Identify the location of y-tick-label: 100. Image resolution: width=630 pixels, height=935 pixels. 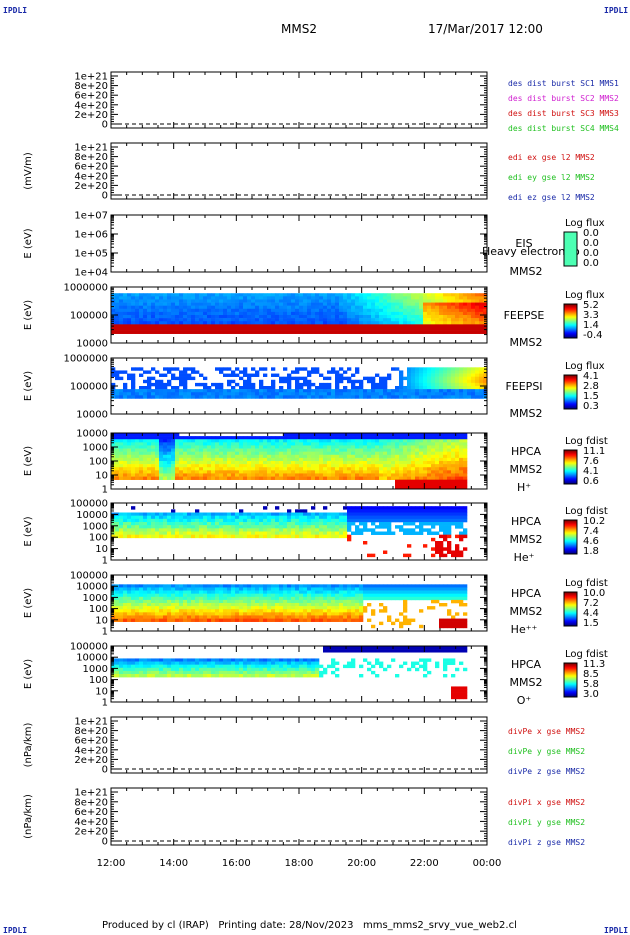
(98, 538).